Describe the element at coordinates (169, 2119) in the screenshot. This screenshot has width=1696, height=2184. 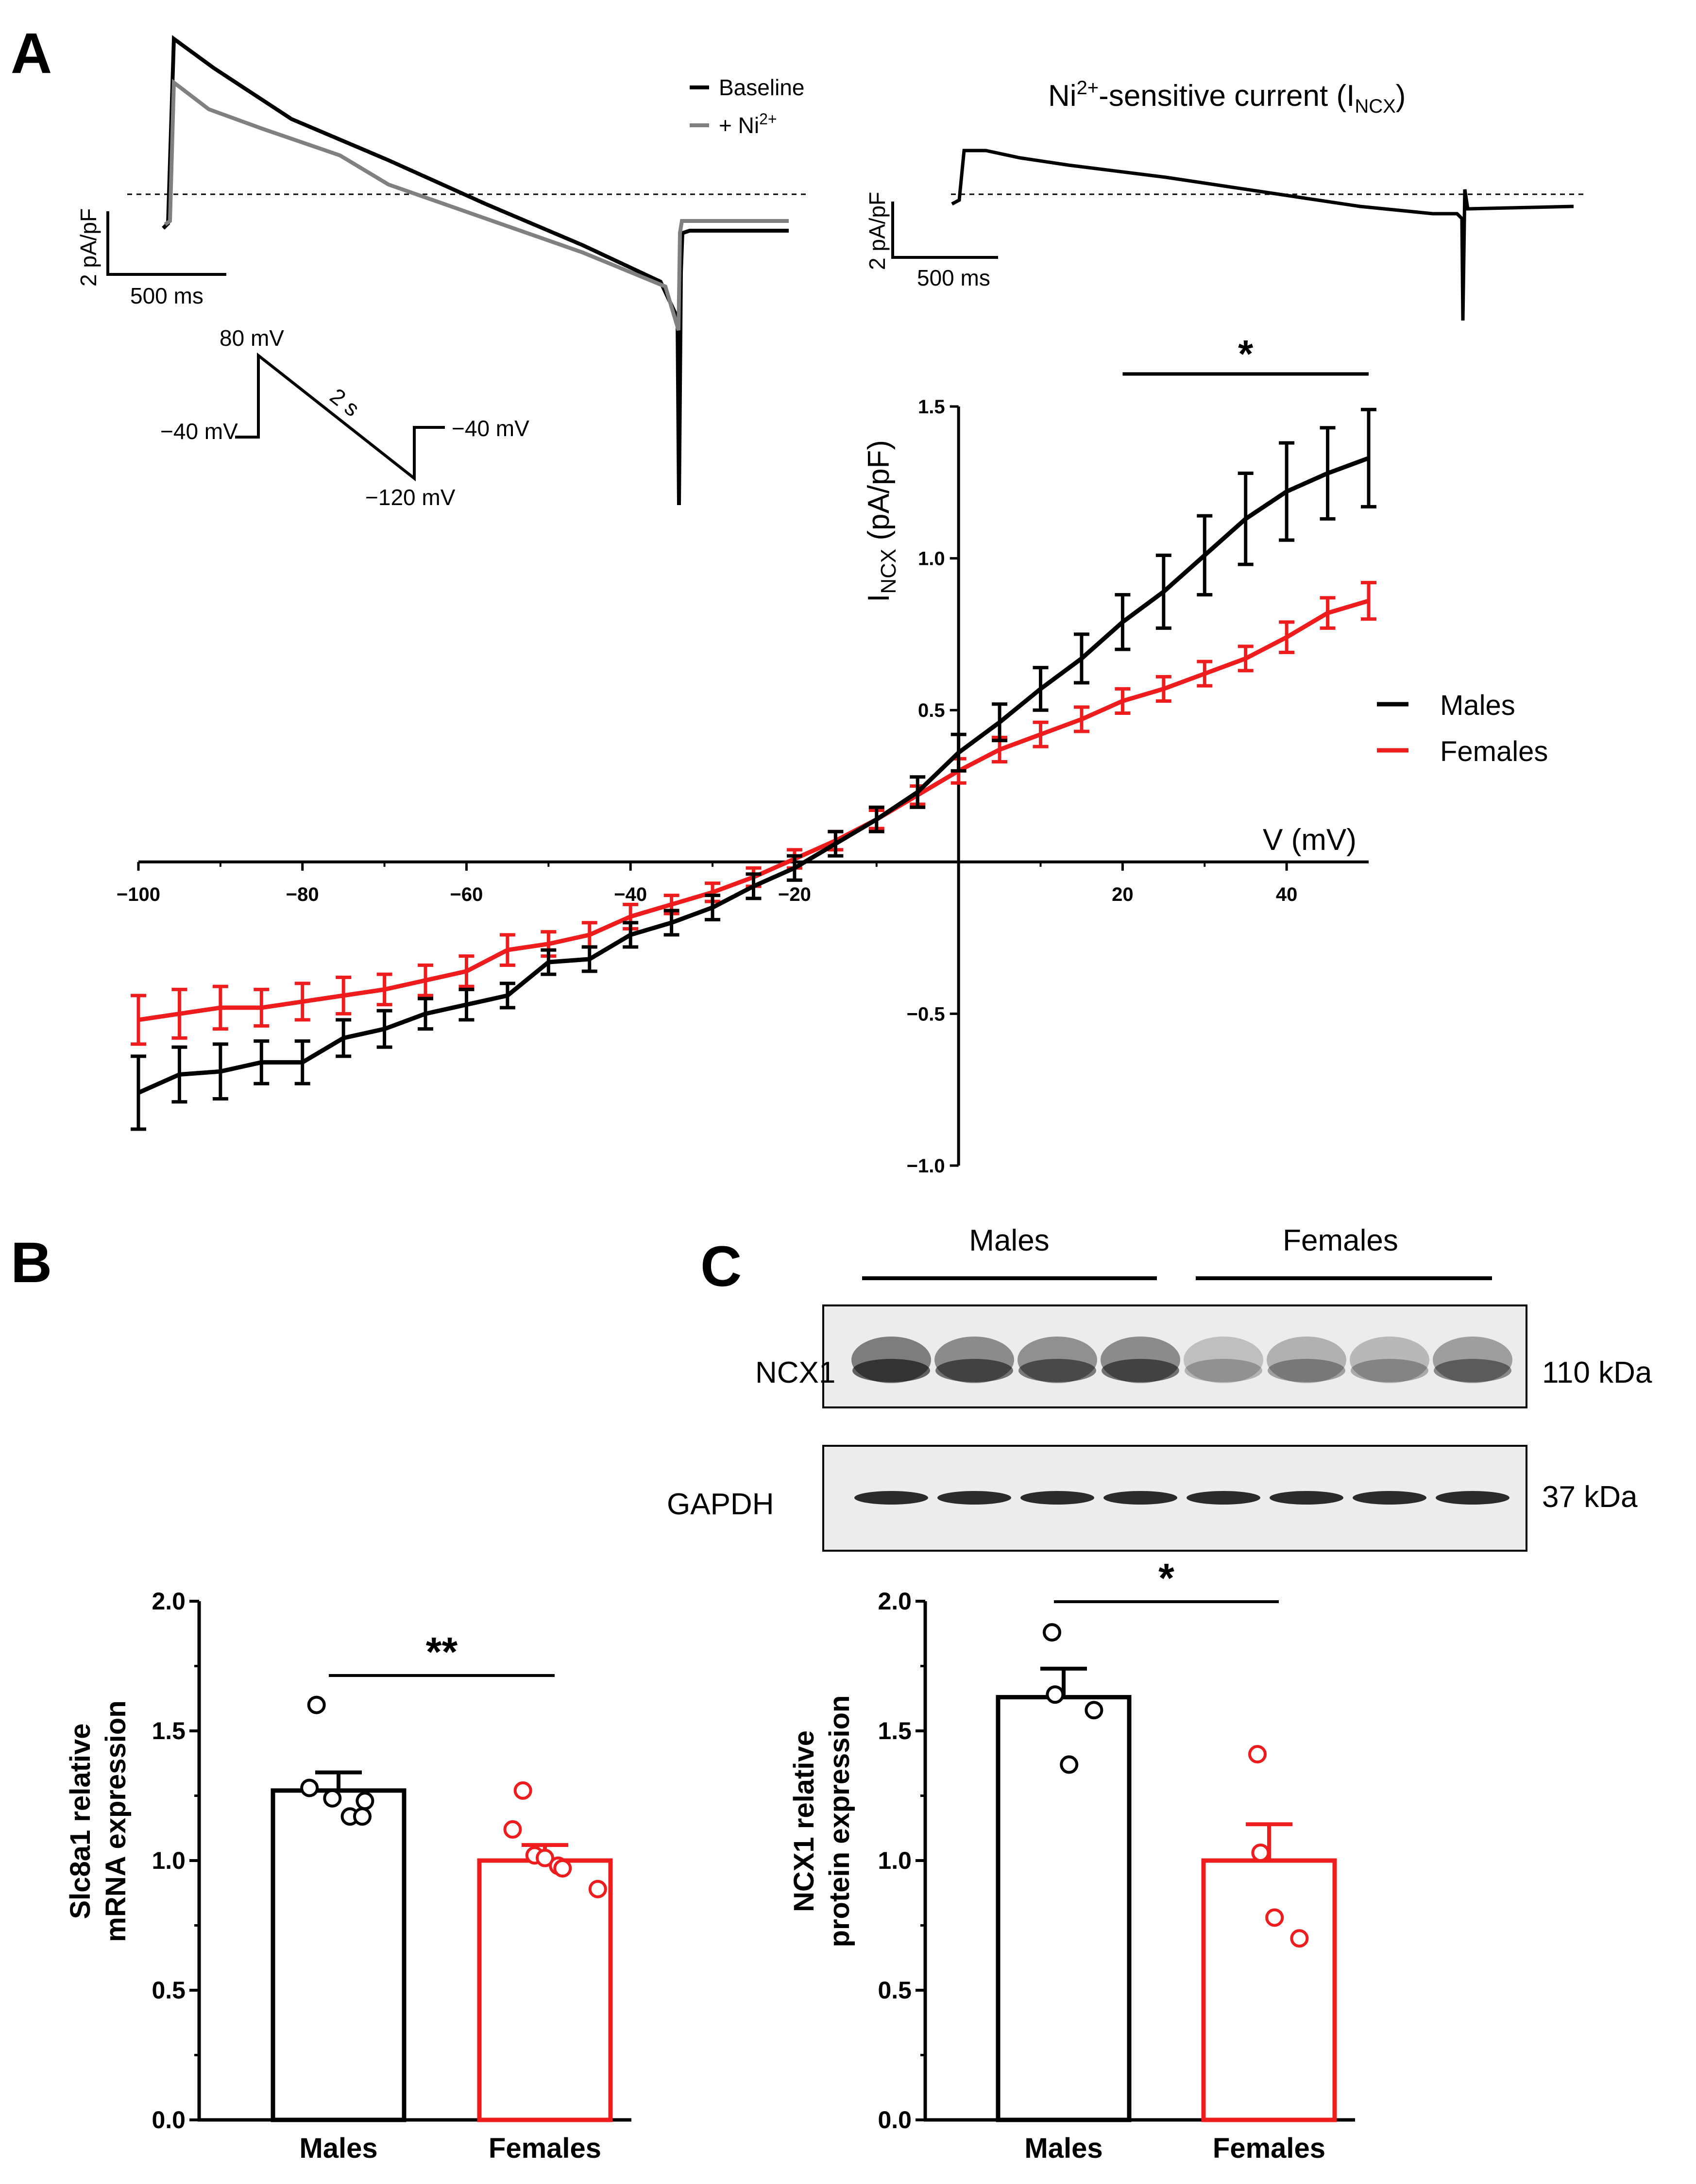
I see `bar-b-y-tick-label: 0.0` at that location.